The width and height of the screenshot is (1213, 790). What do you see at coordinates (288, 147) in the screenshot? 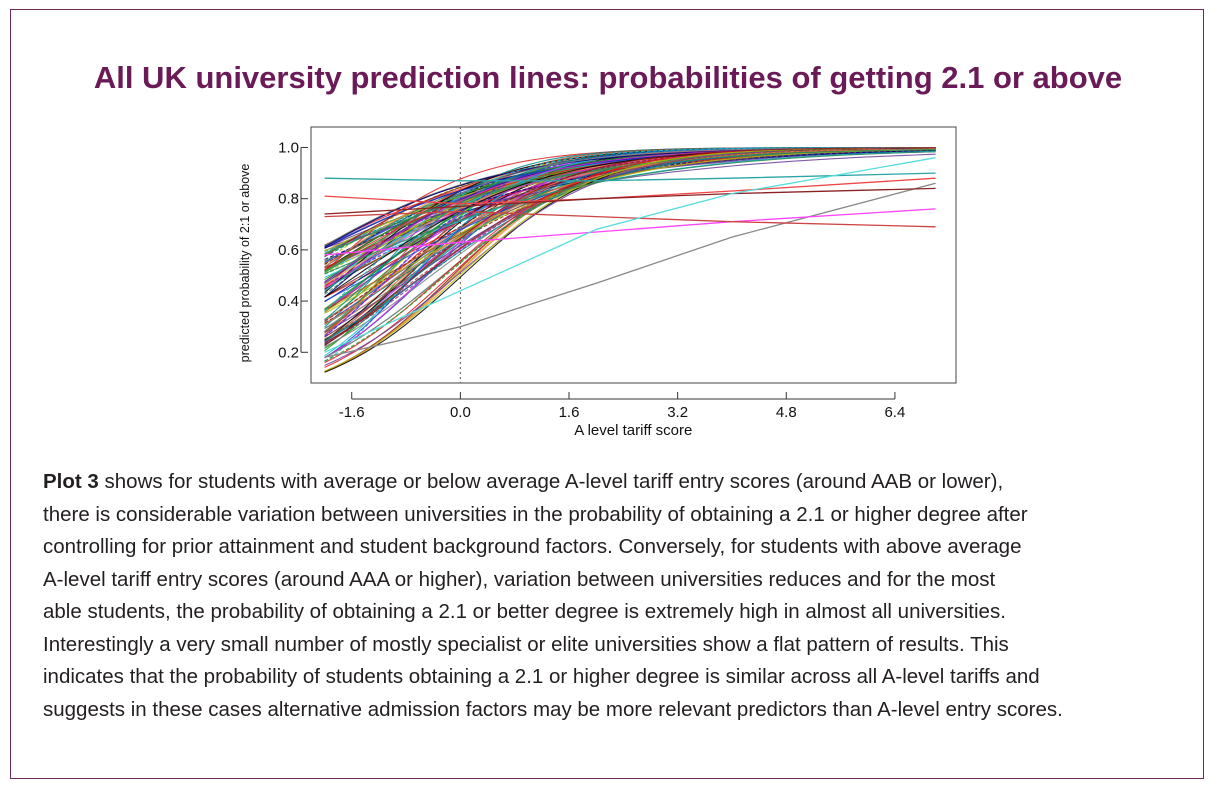
I see `y-tick-label: 1.0` at bounding box center [288, 147].